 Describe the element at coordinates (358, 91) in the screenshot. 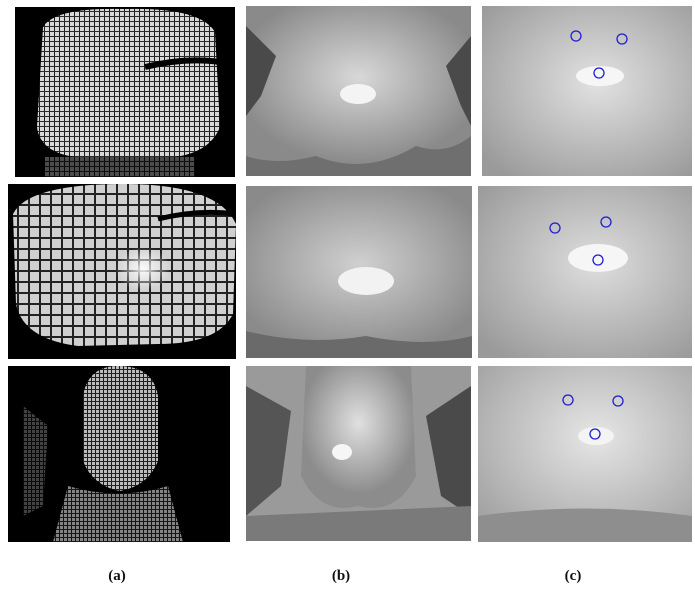

I see `depth-map-row1` at that location.